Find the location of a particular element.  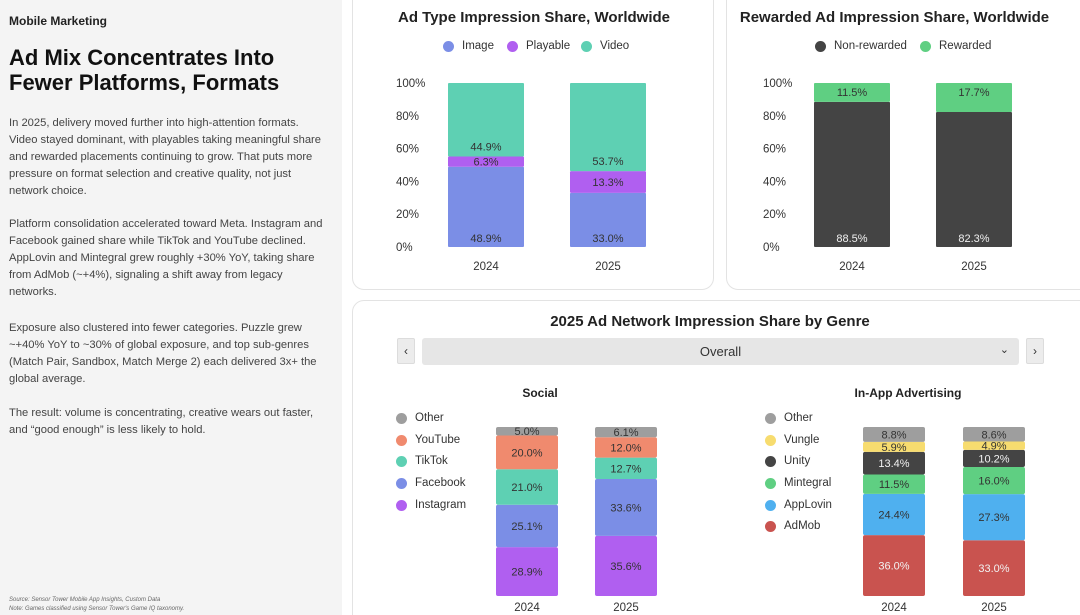

social-label-tiktok-2024: 21.0% is located at coordinates (526, 488).